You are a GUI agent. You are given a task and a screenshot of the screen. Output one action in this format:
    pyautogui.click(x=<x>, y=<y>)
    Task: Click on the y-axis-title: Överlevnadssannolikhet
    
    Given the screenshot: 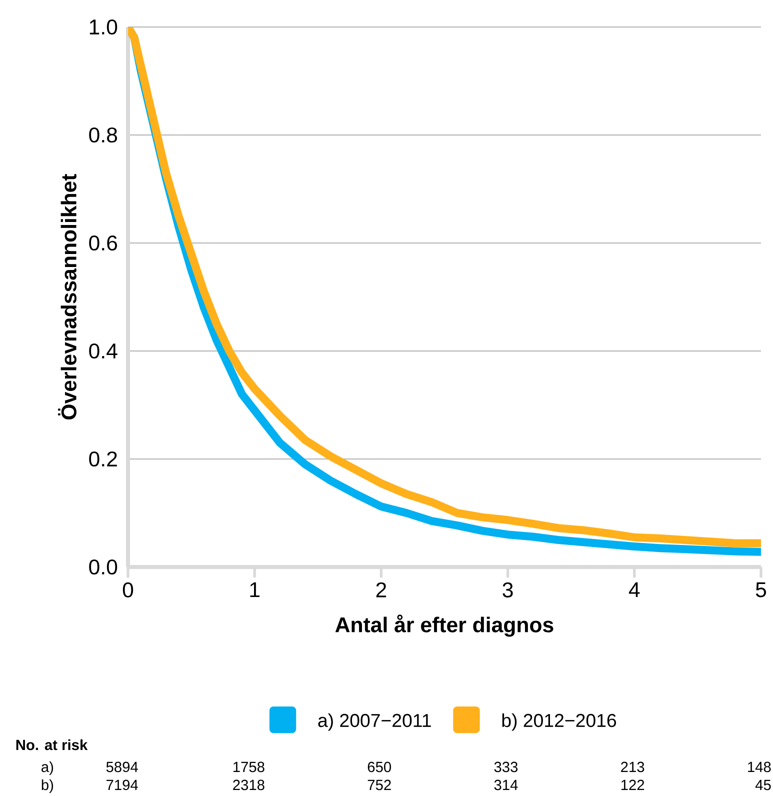 What is the action you would take?
    pyautogui.click(x=67, y=297)
    